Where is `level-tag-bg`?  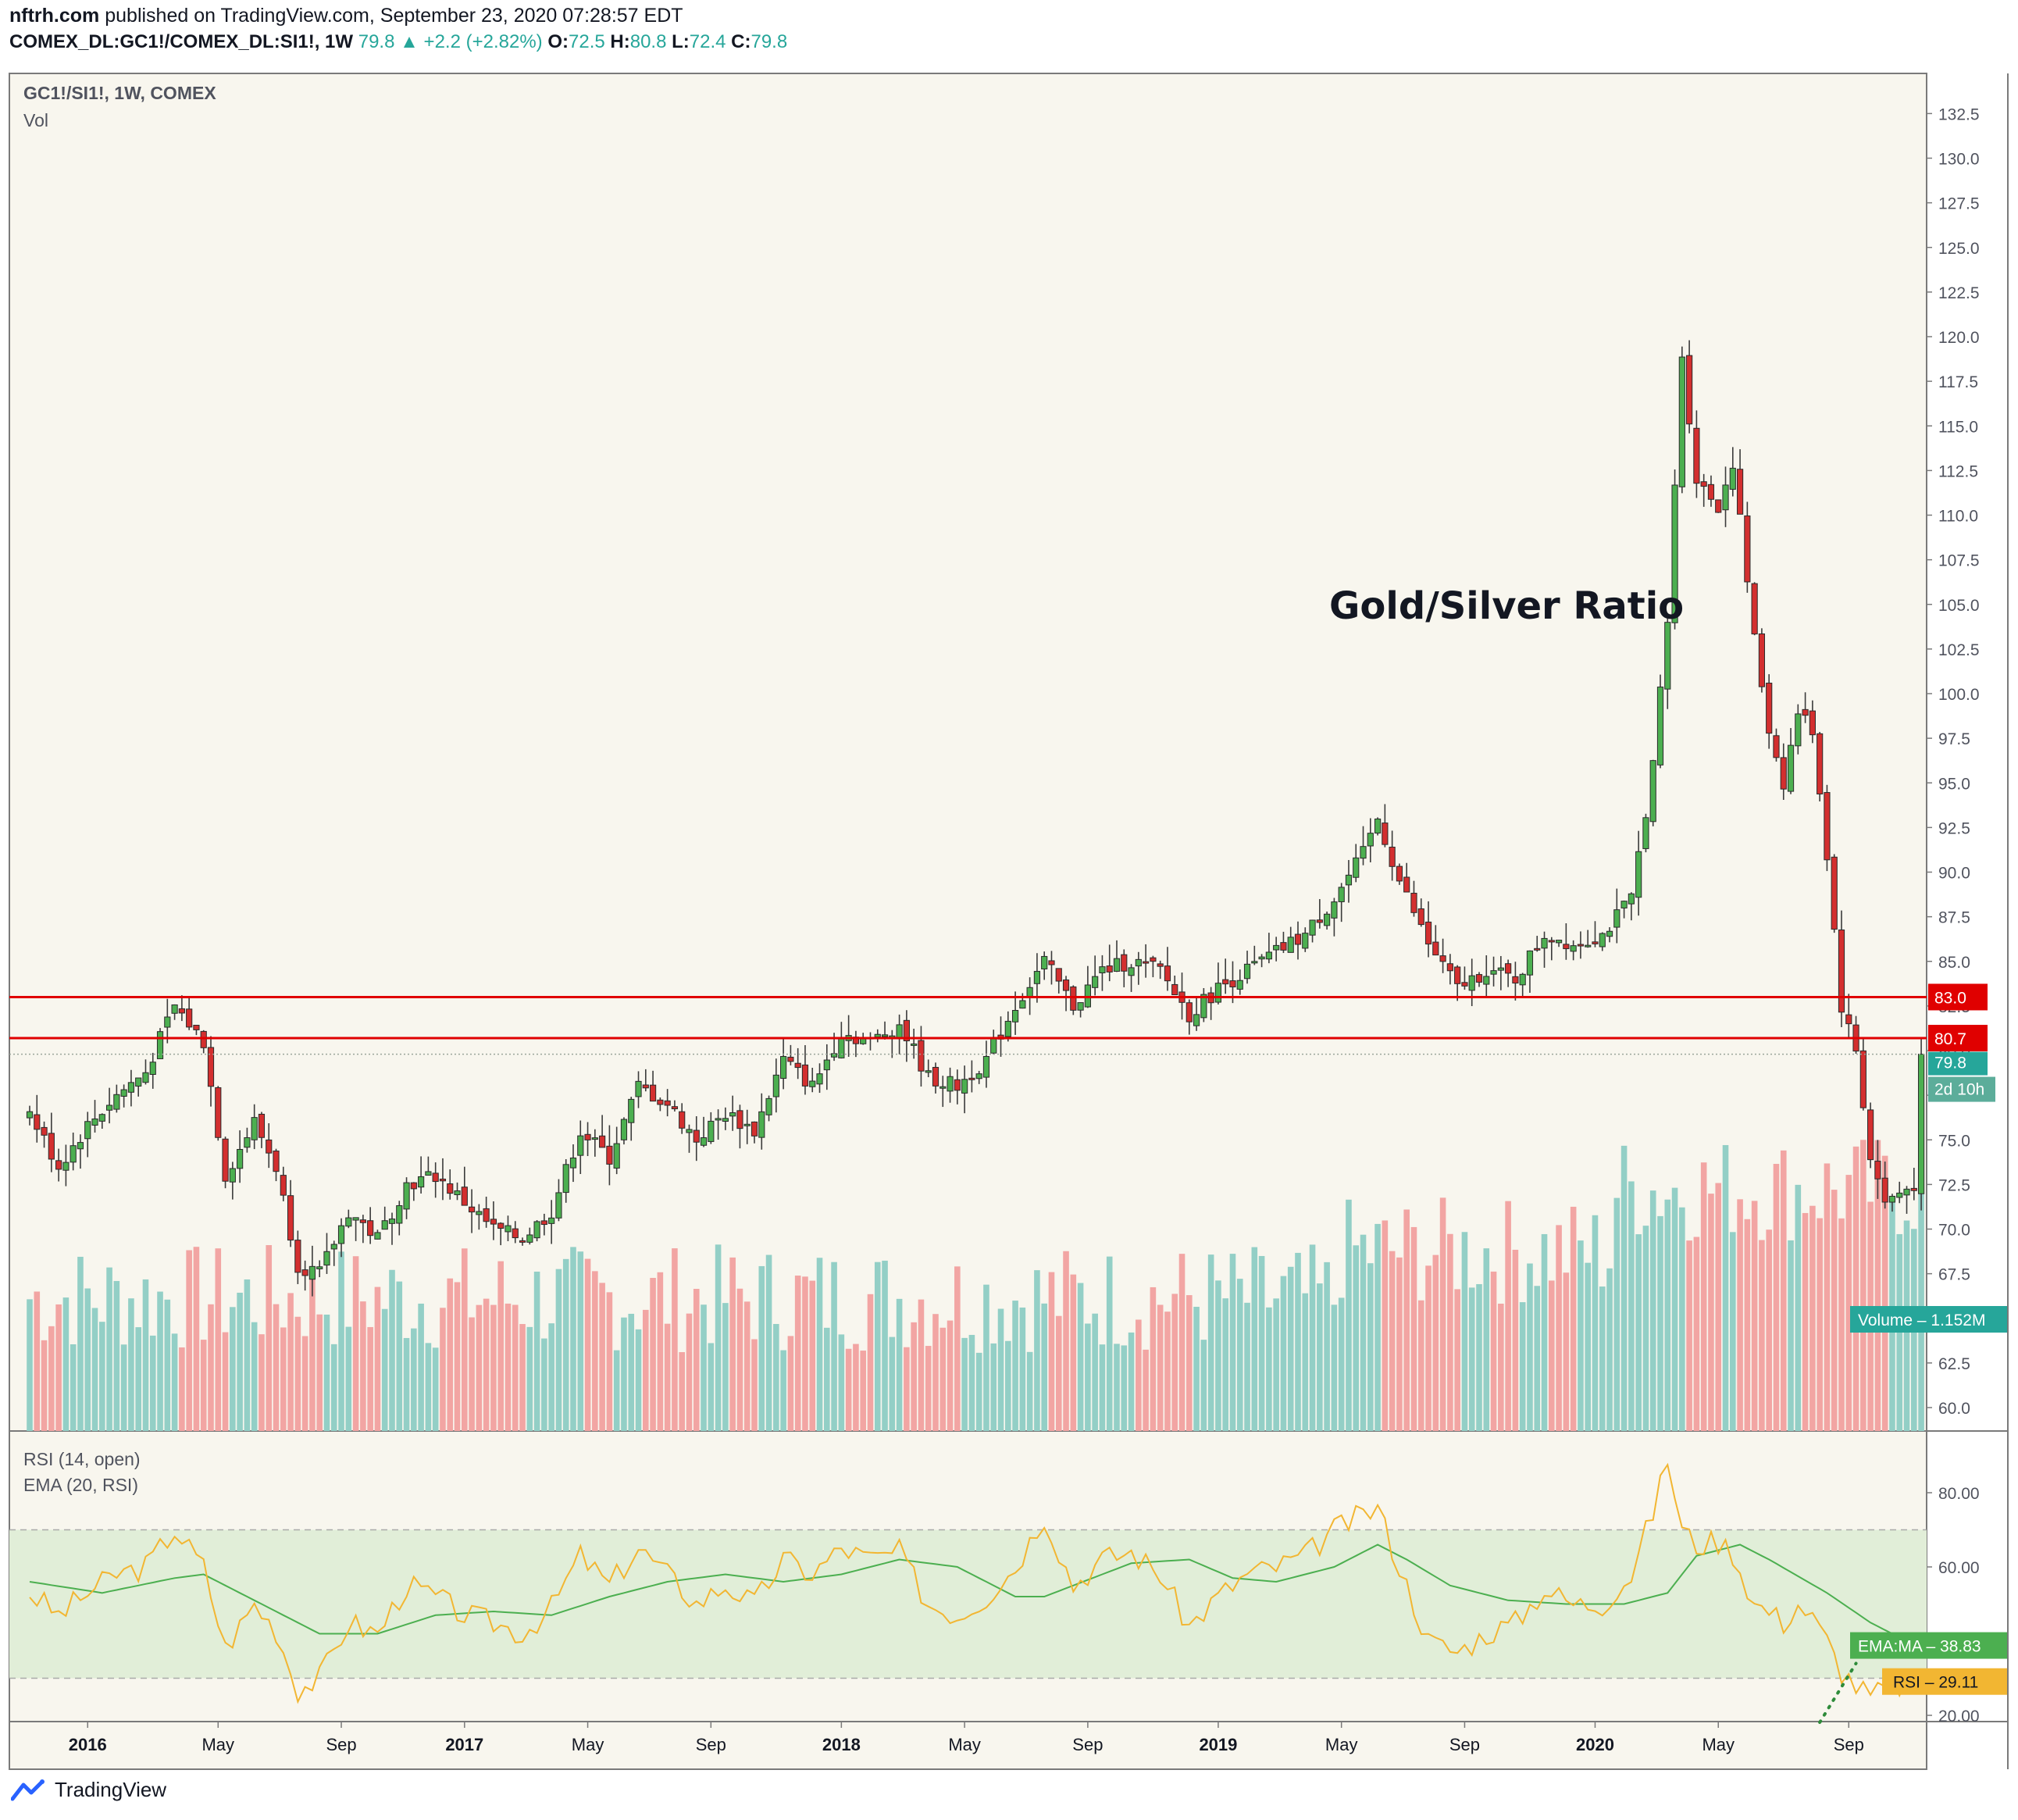
level-tag-bg is located at coordinates (1958, 997).